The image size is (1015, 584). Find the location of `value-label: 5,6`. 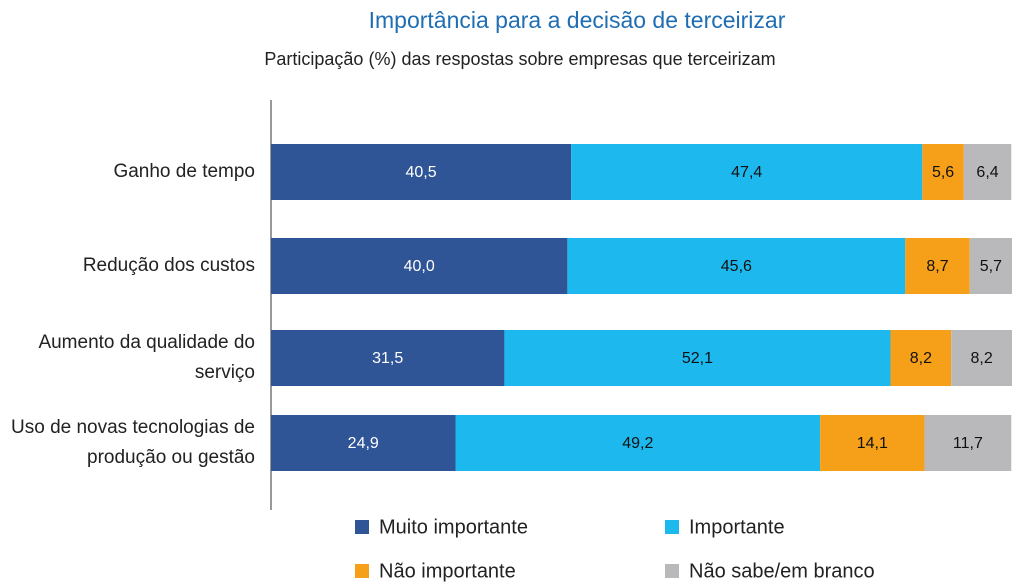

value-label: 5,6 is located at coordinates (943, 172).